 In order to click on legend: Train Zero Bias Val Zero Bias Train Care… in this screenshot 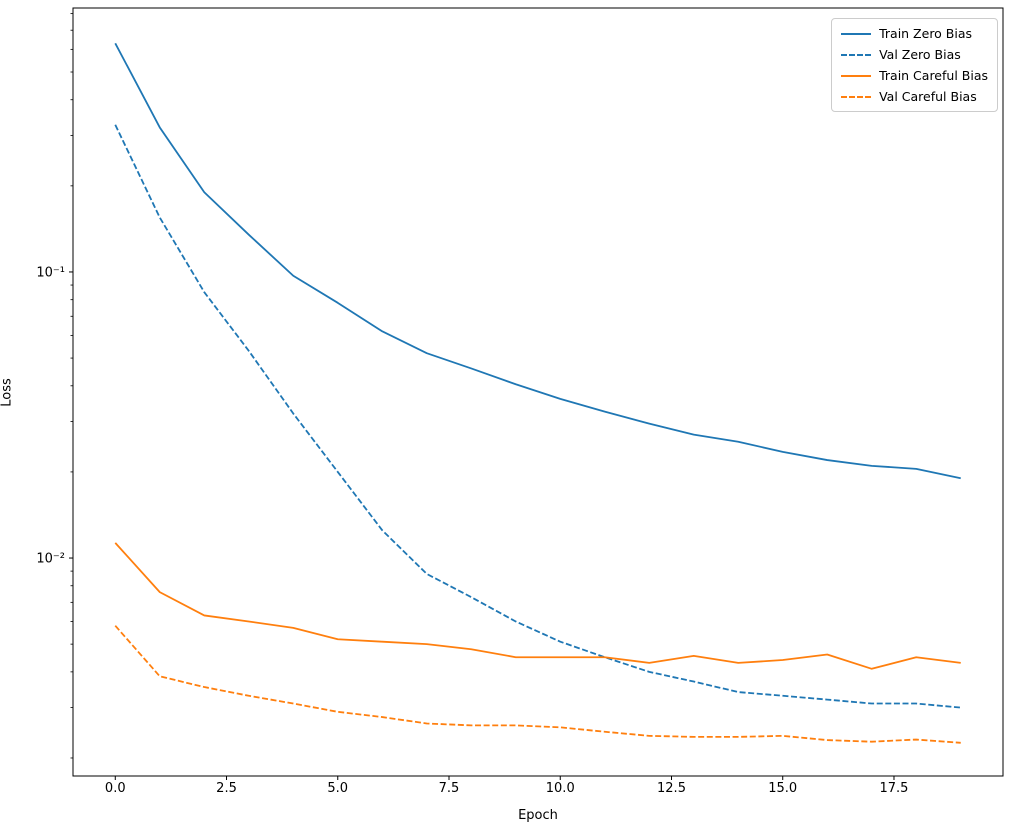, I will do `click(914, 65)`.